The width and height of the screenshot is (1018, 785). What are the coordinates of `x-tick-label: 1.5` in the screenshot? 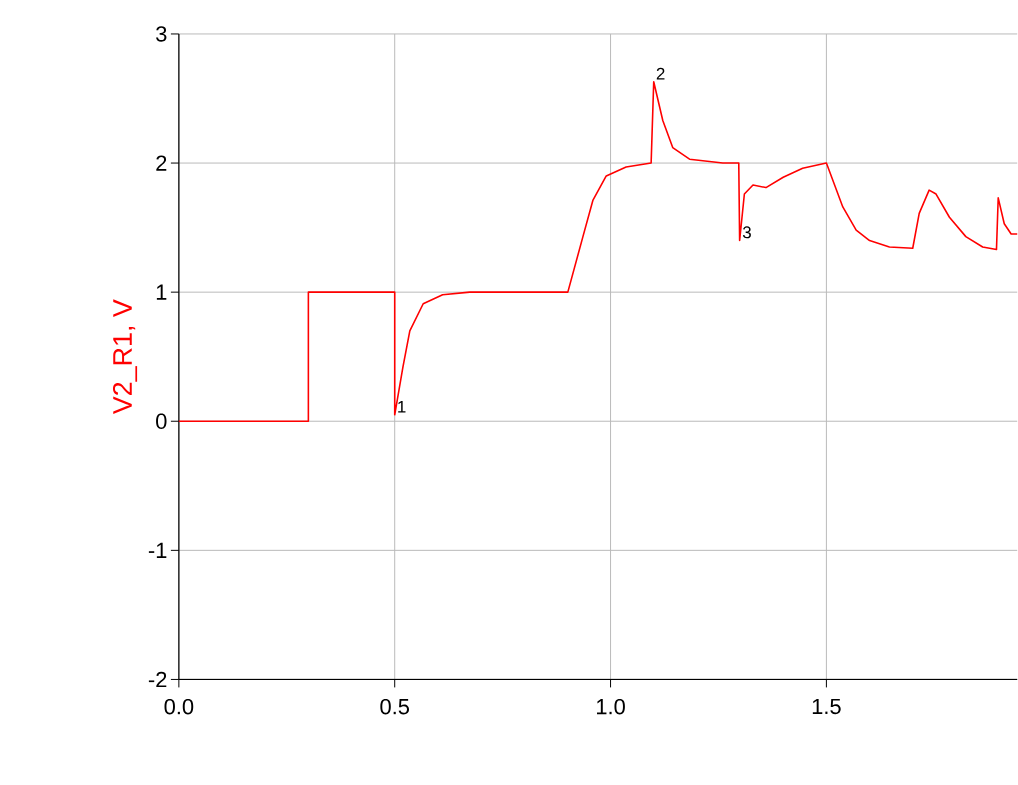 It's located at (826, 706).